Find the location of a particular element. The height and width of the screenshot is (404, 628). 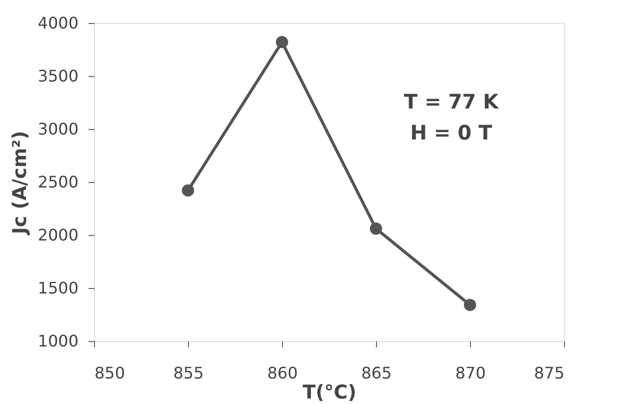

x-tick-label: 875 is located at coordinates (549, 373).